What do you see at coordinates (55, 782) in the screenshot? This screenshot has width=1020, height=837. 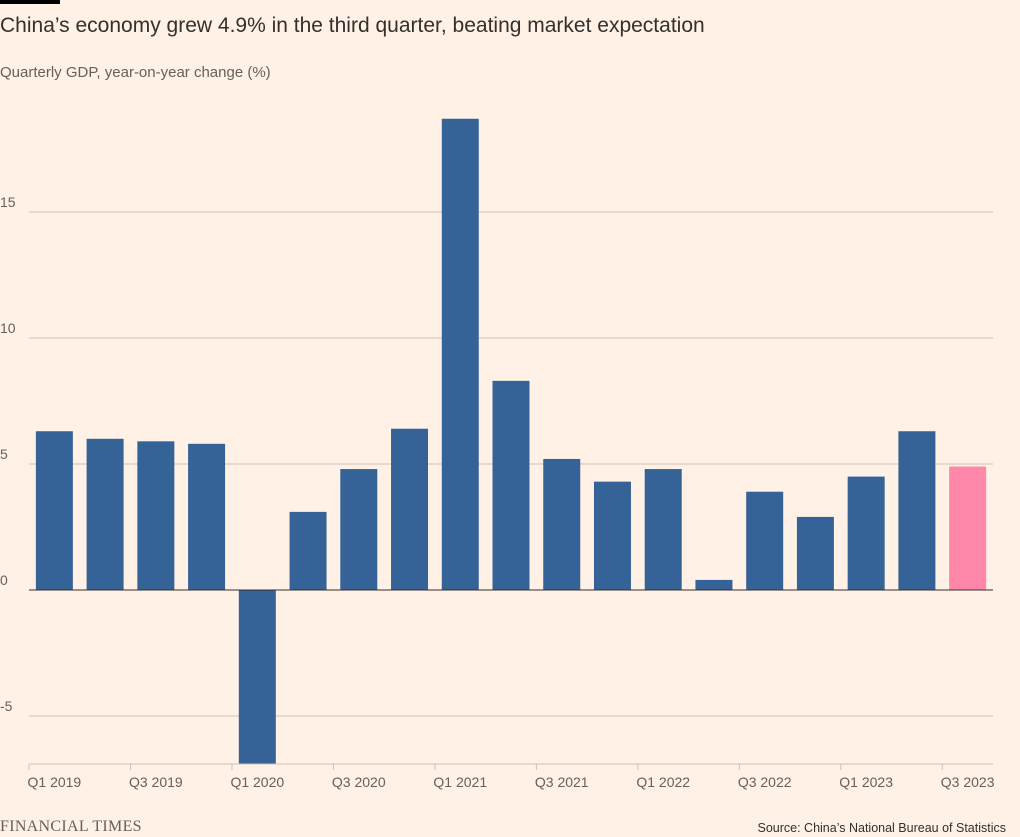 I see `x-tick-label: Q1 2019` at bounding box center [55, 782].